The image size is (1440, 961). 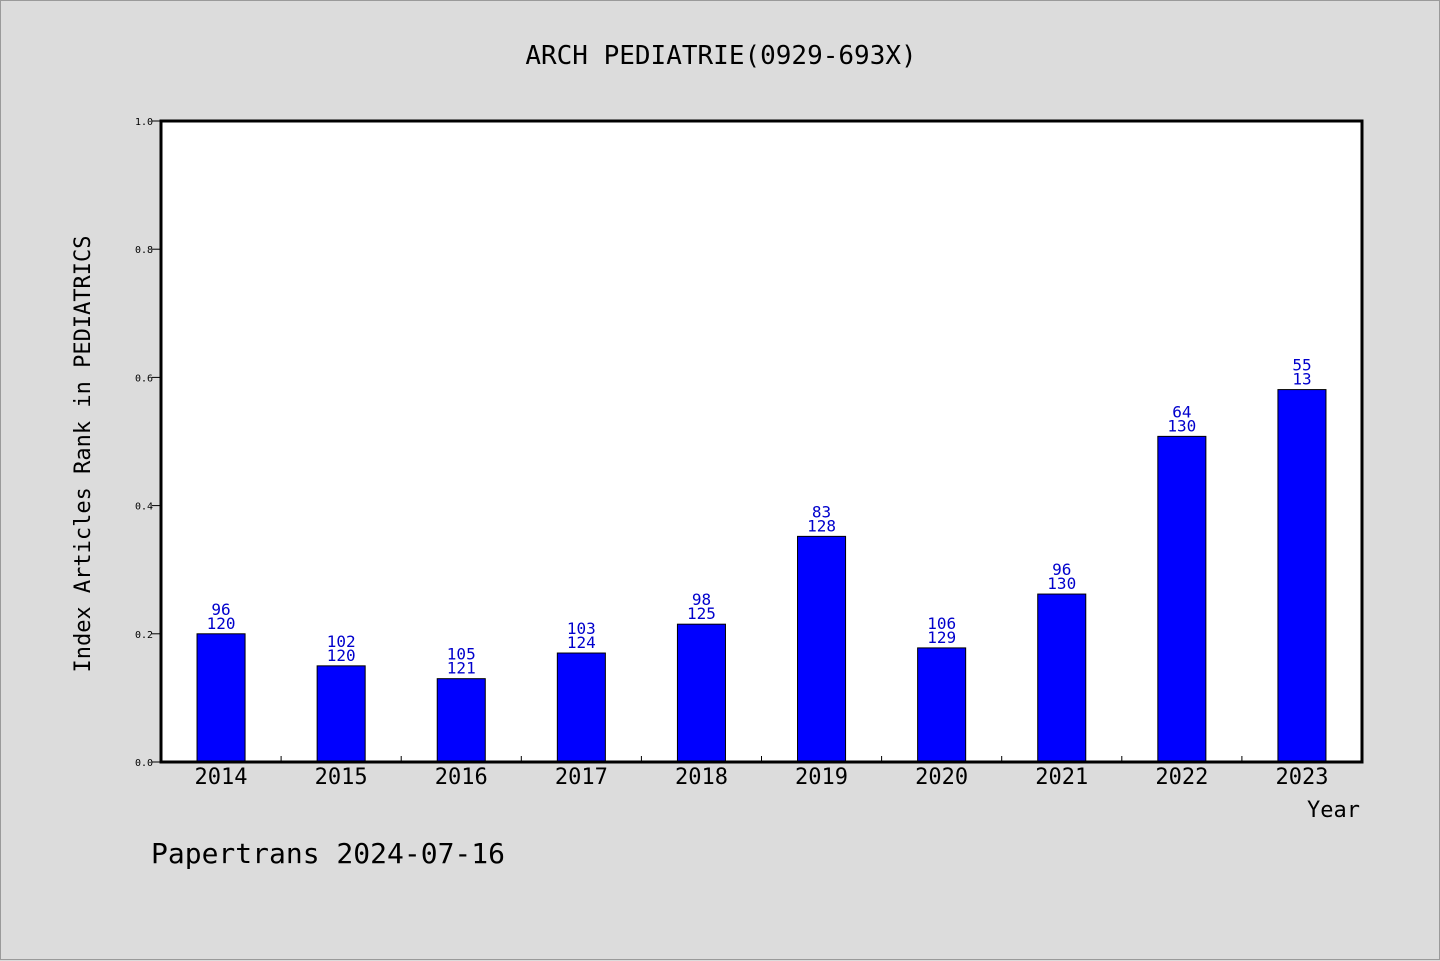 I want to click on x-tick-label: 2014, so click(x=221, y=777).